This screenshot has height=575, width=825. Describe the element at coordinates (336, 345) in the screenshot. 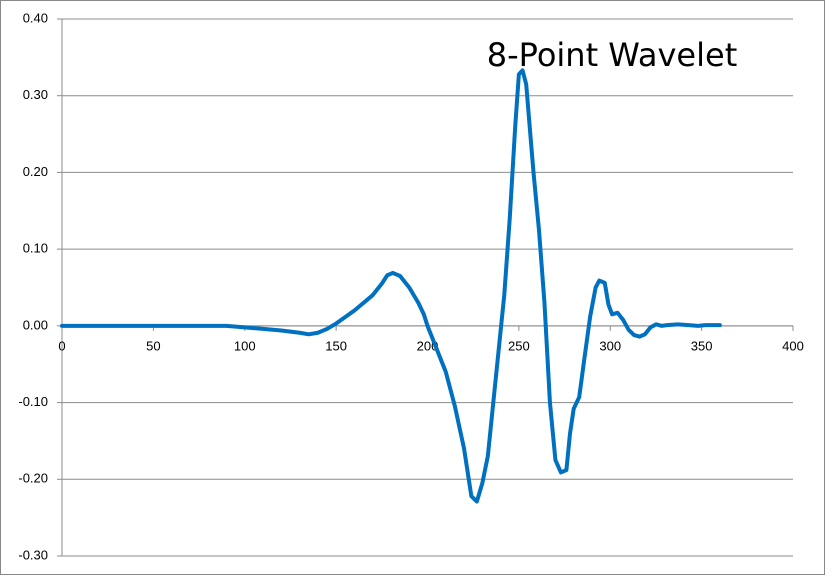

I see `x-tick-label: 150` at that location.